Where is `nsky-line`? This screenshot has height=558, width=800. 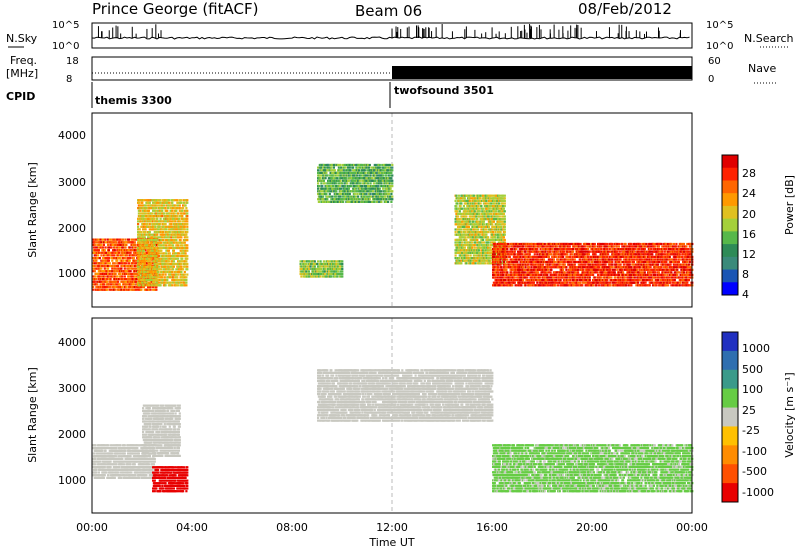 nsky-line is located at coordinates (391, 38).